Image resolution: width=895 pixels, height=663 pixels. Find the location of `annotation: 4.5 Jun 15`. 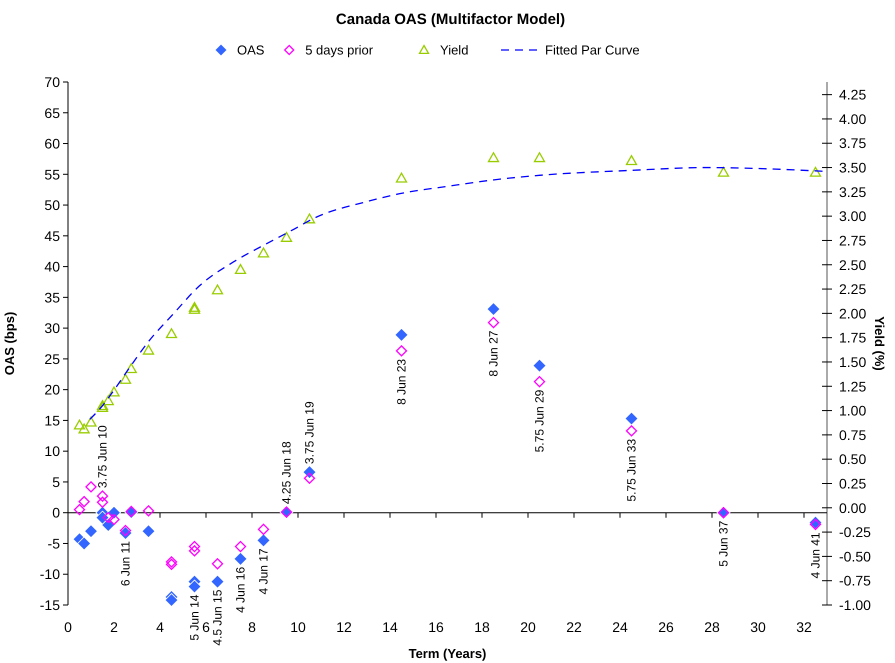

annotation: 4.5 Jun 15 is located at coordinates (217, 617).